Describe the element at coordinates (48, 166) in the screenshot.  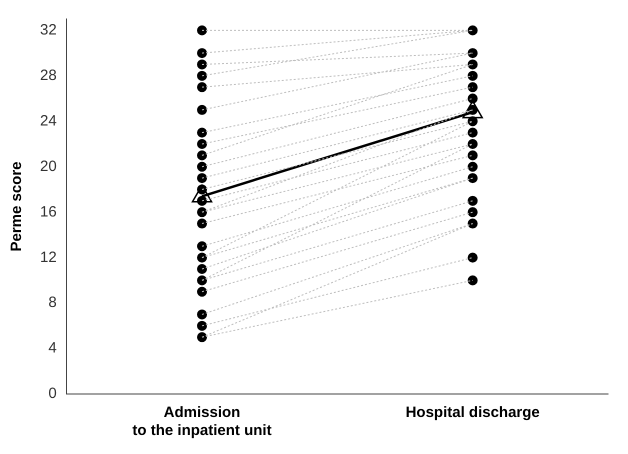
I see `y-tick-label: 20` at that location.